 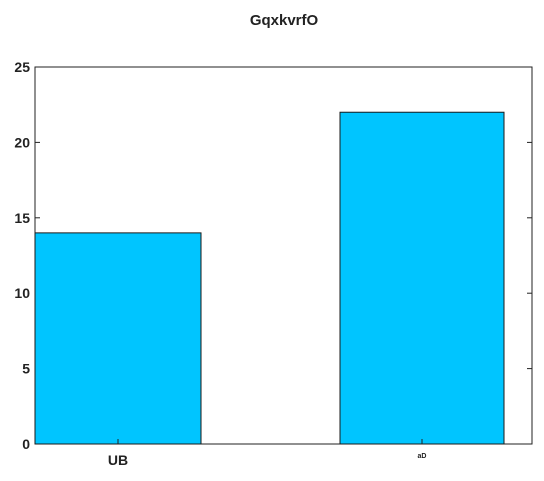 What do you see at coordinates (284, 20) in the screenshot?
I see `chart-title: GqxkvrfO` at bounding box center [284, 20].